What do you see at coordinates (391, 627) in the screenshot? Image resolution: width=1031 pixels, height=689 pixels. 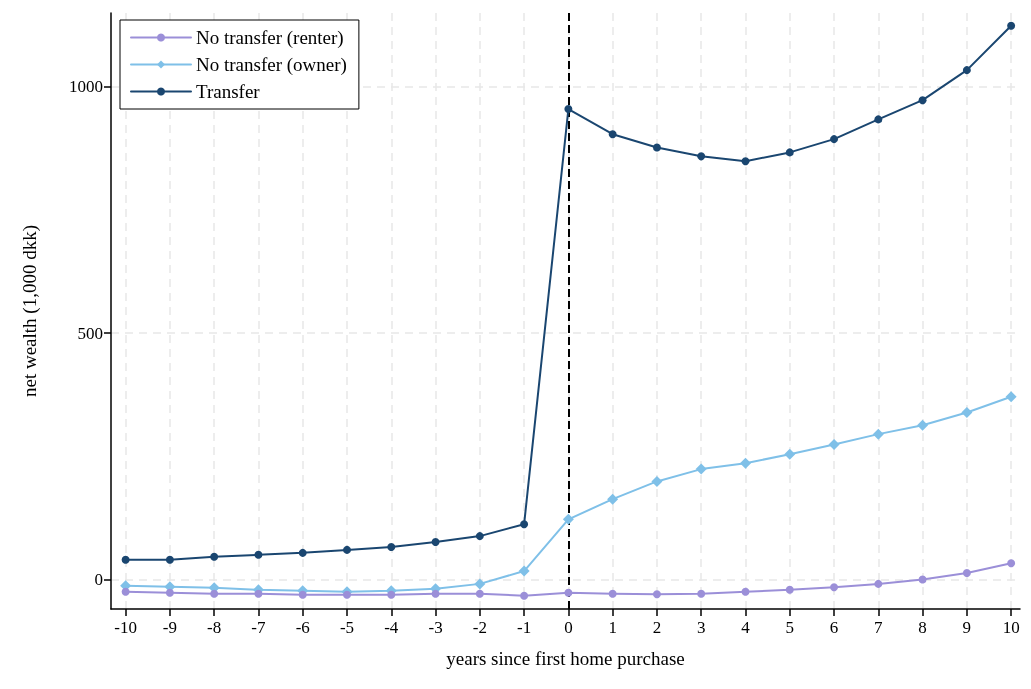 I see `x-tick-label: -4` at bounding box center [391, 627].